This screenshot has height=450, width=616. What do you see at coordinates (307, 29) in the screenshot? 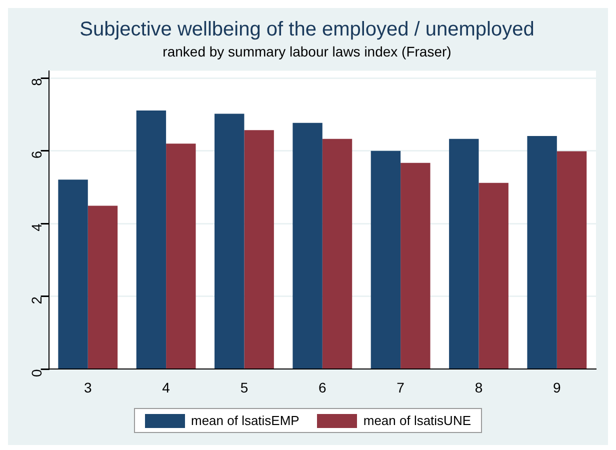
I see `chart-title: Subjective wellbeing of the employed / unemployed` at bounding box center [307, 29].